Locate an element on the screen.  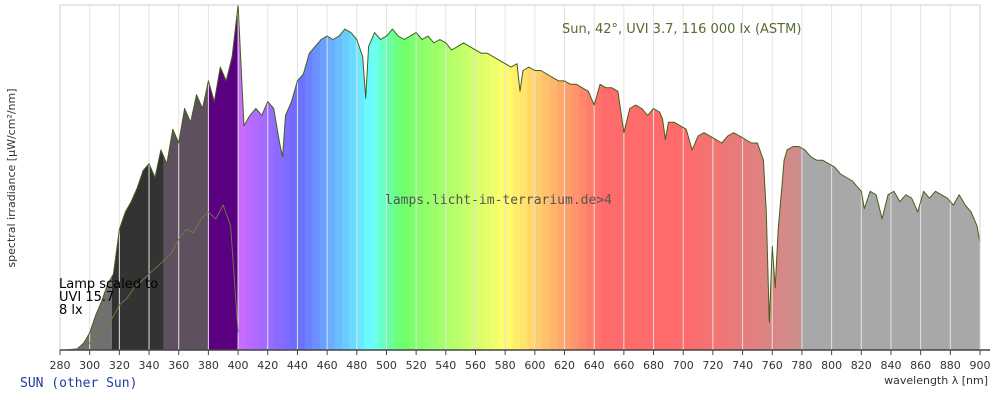
x-axis-title: wavelength λ [nm] is located at coordinates (936, 380).